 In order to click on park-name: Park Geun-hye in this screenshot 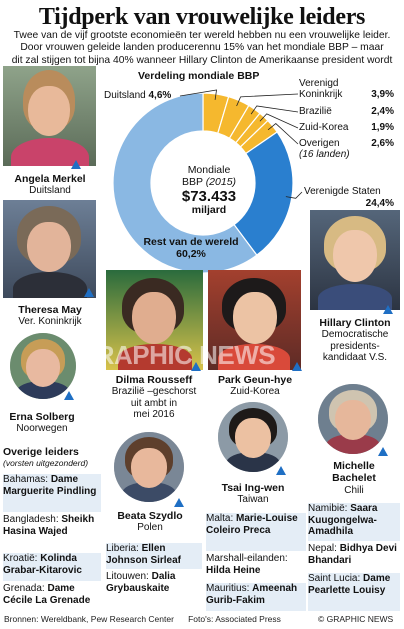, I will do `click(255, 380)`.